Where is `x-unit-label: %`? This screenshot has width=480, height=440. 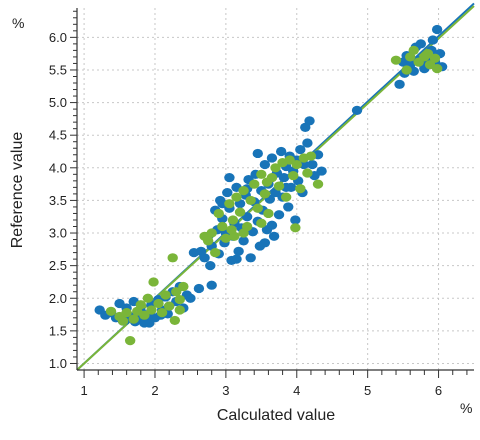 x-unit-label: % is located at coordinates (466, 408).